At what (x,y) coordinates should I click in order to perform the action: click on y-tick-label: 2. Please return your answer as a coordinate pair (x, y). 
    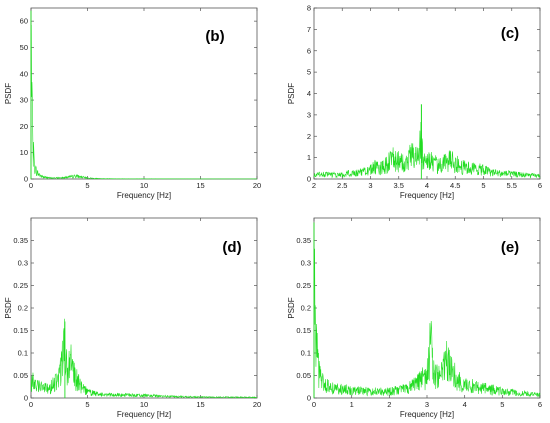
    Looking at the image, I should click on (309, 136).